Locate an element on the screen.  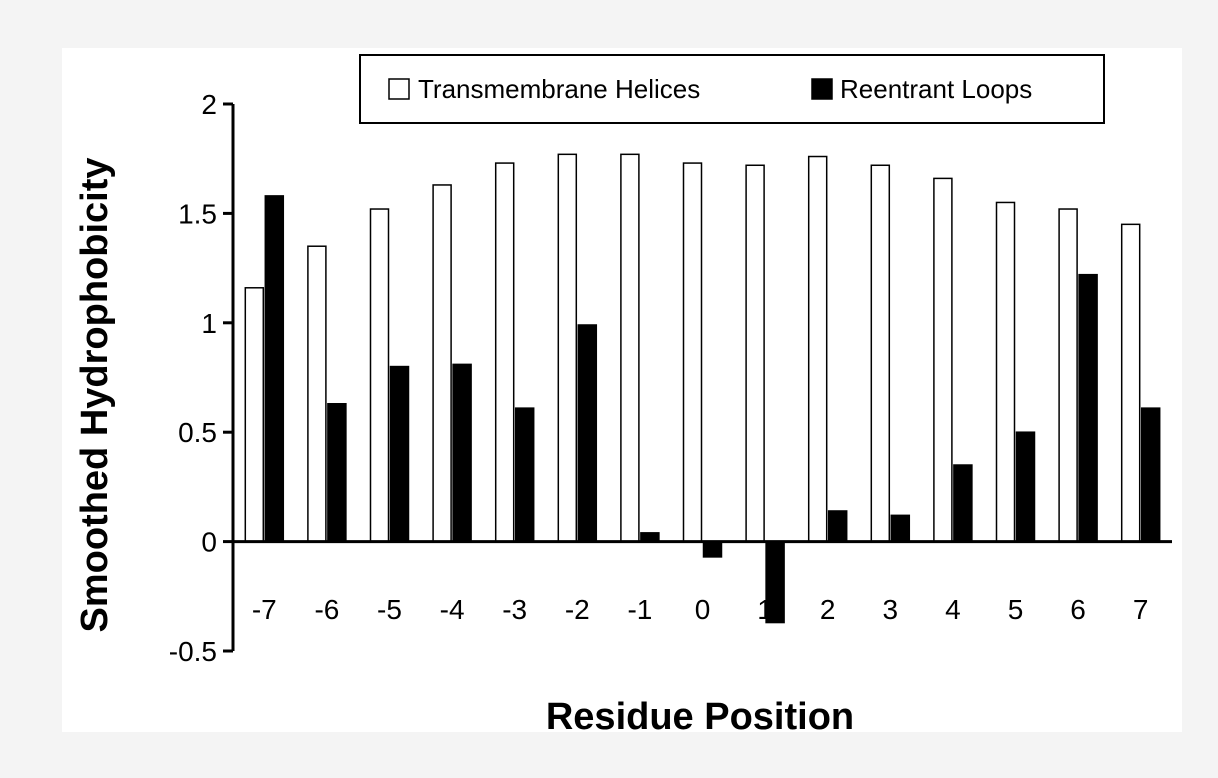
x-tick-label: -3 is located at coordinates (514, 609).